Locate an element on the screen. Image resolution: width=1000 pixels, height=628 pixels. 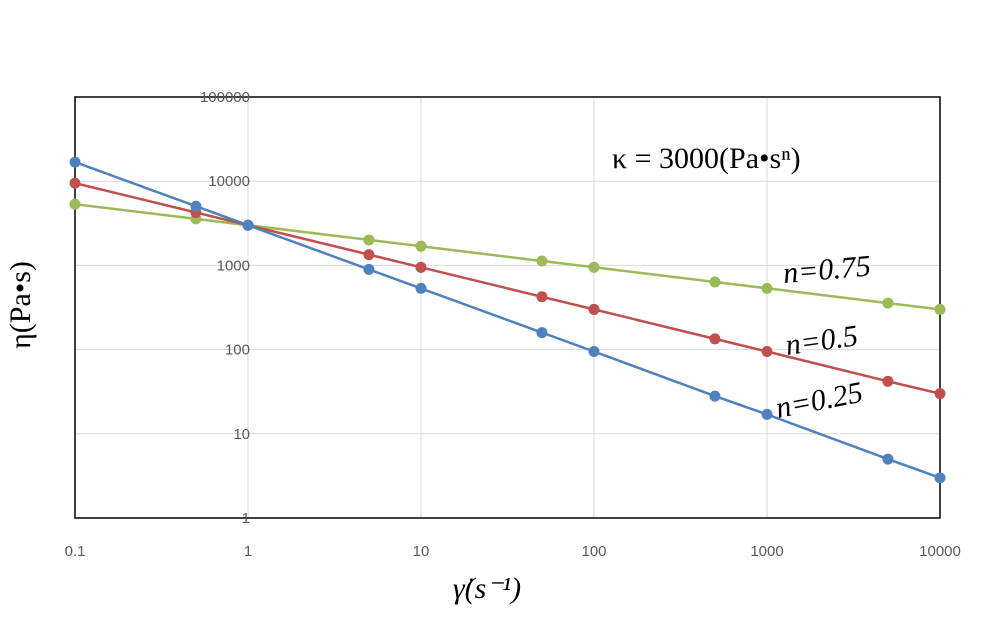
x-axis-label: γ̇(s⁻¹) is located at coordinates (487, 588).